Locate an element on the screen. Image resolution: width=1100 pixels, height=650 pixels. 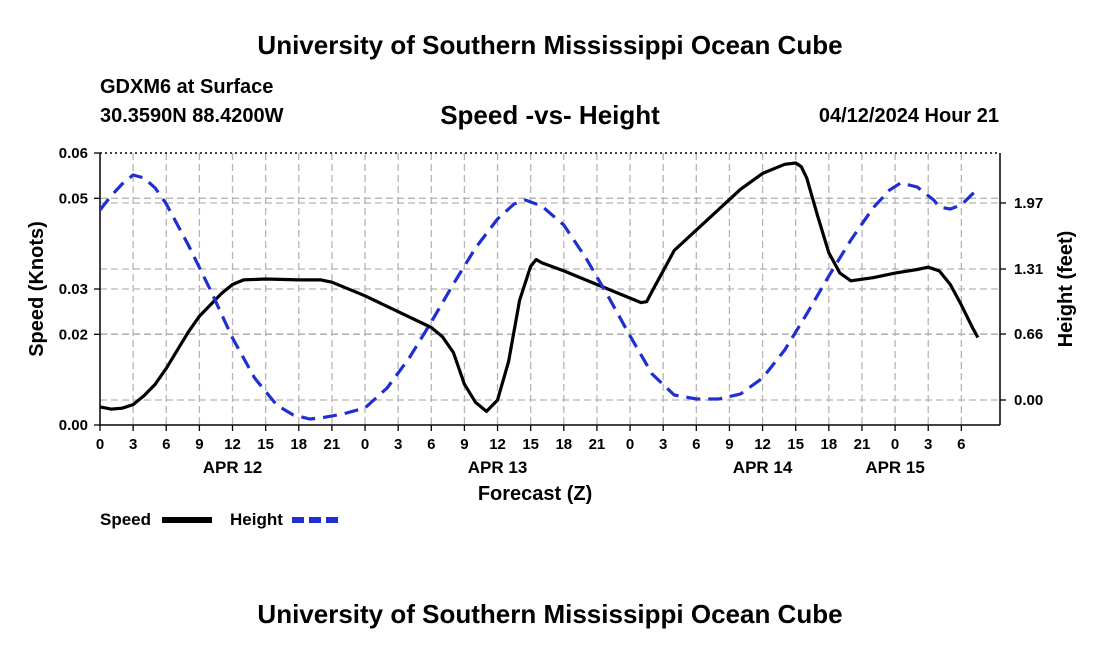
date-label: APR 13 is located at coordinates (498, 467).